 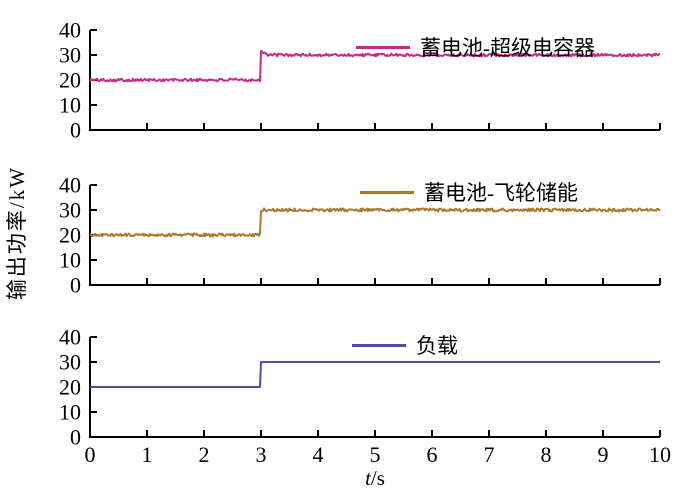 What do you see at coordinates (603, 454) in the screenshot?
I see `x-tick-label: 9` at bounding box center [603, 454].